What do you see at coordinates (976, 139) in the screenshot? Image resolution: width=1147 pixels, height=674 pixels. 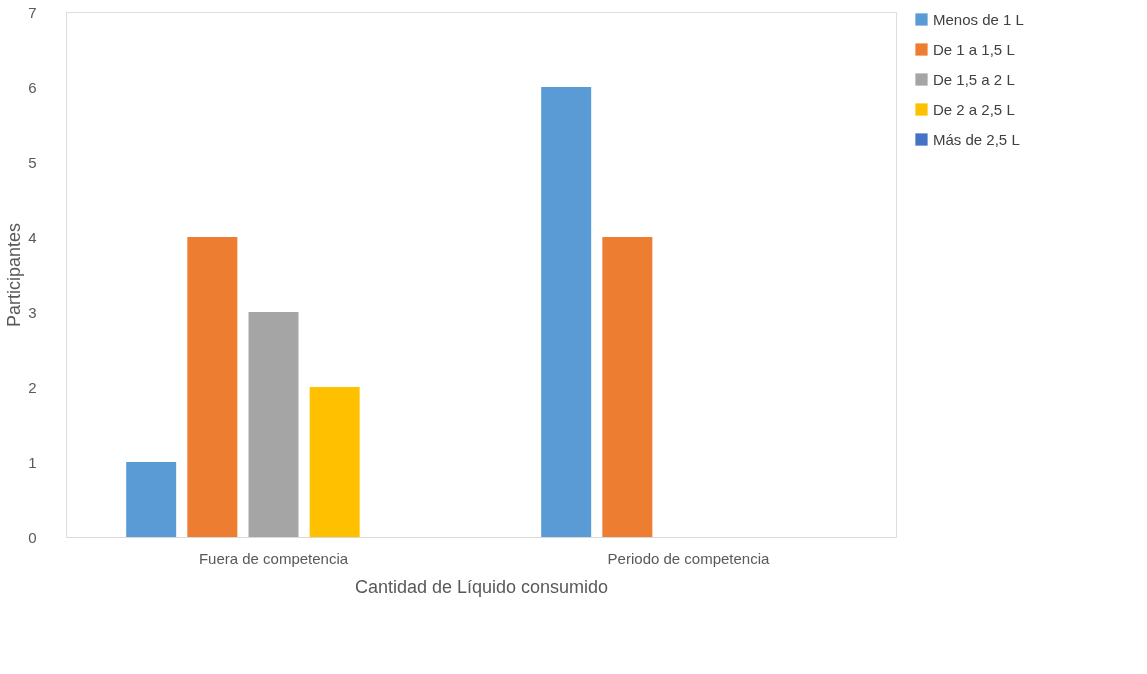 I see `legend-label: Más de 2,5 L` at bounding box center [976, 139].